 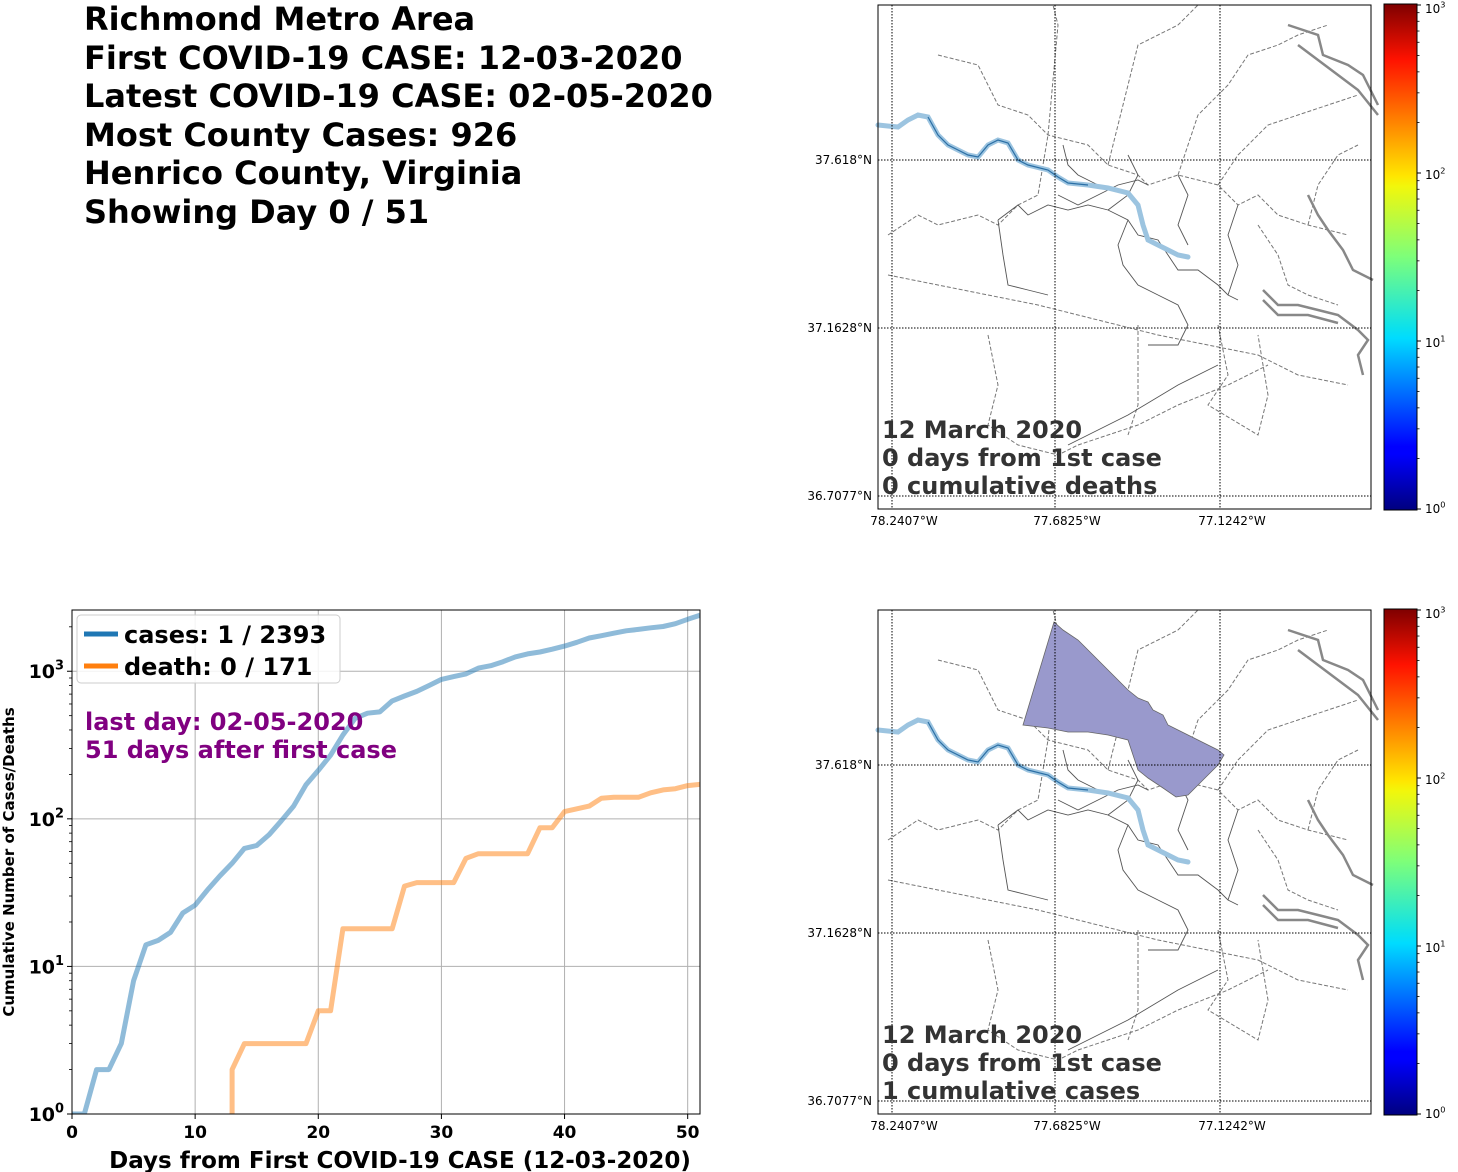 I want to click on title-region: Richmond Metro Area, so click(x=280, y=19).